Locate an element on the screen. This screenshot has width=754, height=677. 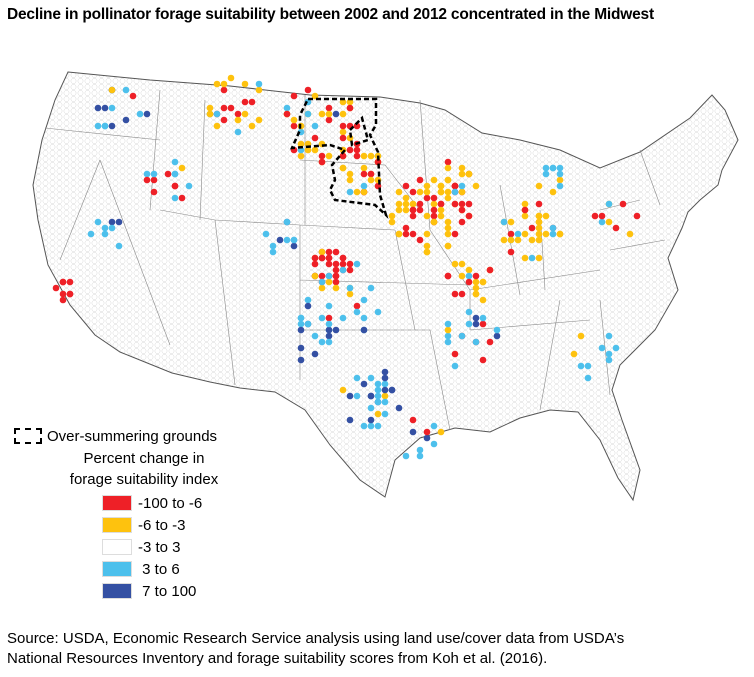
legend-label: -3 to 3 is located at coordinates (159, 547).